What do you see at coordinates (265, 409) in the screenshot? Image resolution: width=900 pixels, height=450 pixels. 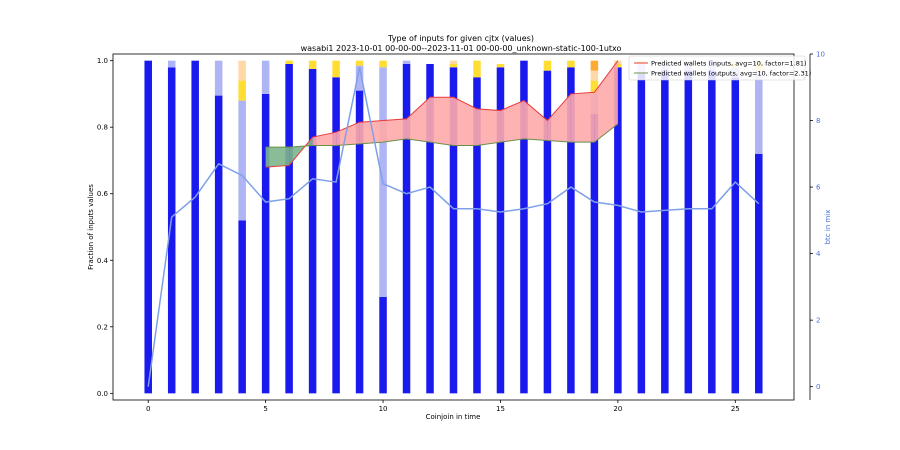 I see `x-tick-label: 5` at bounding box center [265, 409].